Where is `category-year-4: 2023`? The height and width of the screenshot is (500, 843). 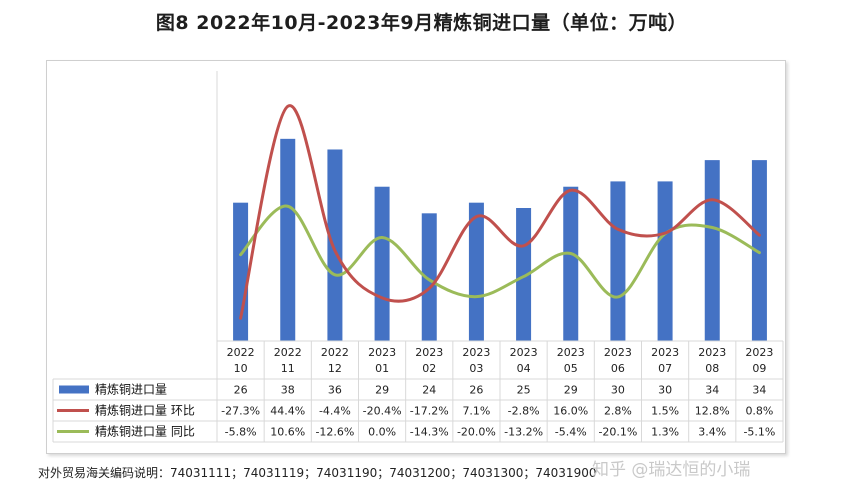
category-year-4: 2023 is located at coordinates (429, 352).